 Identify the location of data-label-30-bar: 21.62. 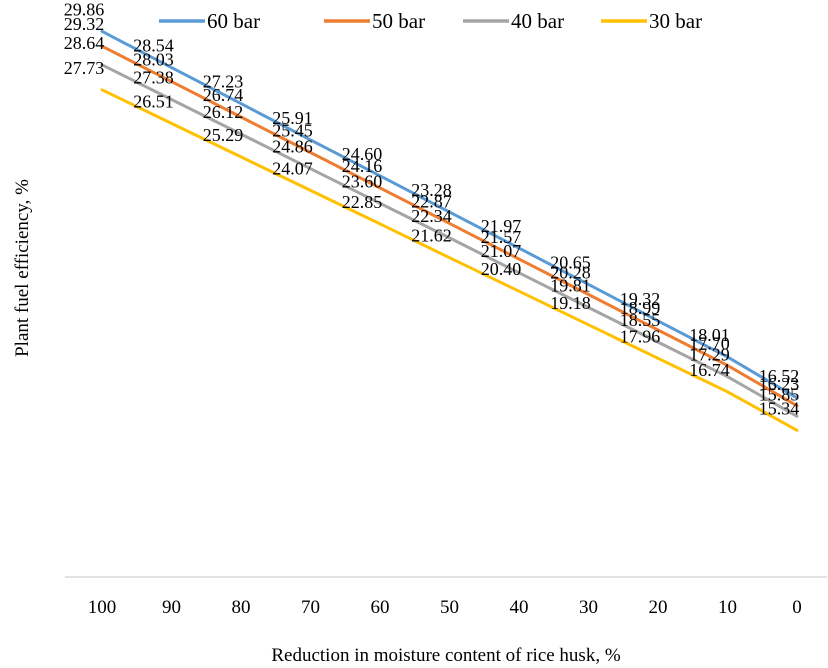
(431, 236).